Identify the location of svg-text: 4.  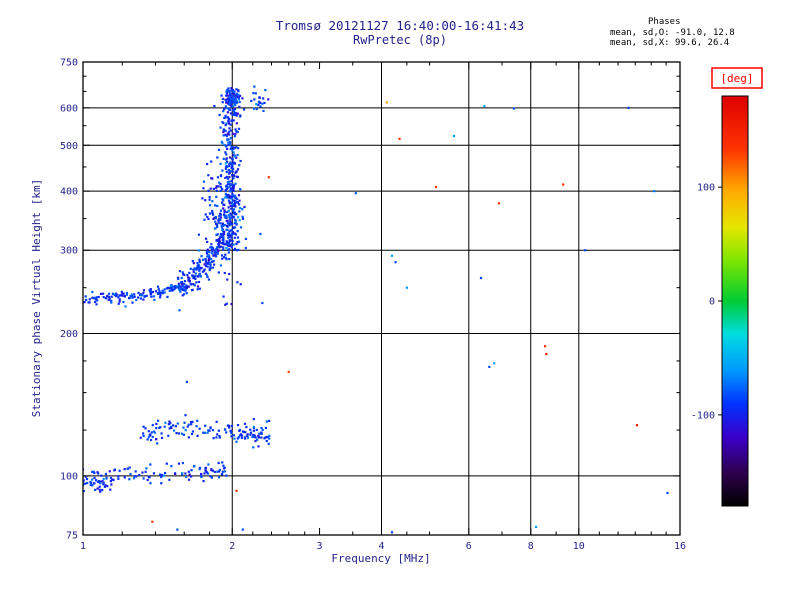
(381, 546).